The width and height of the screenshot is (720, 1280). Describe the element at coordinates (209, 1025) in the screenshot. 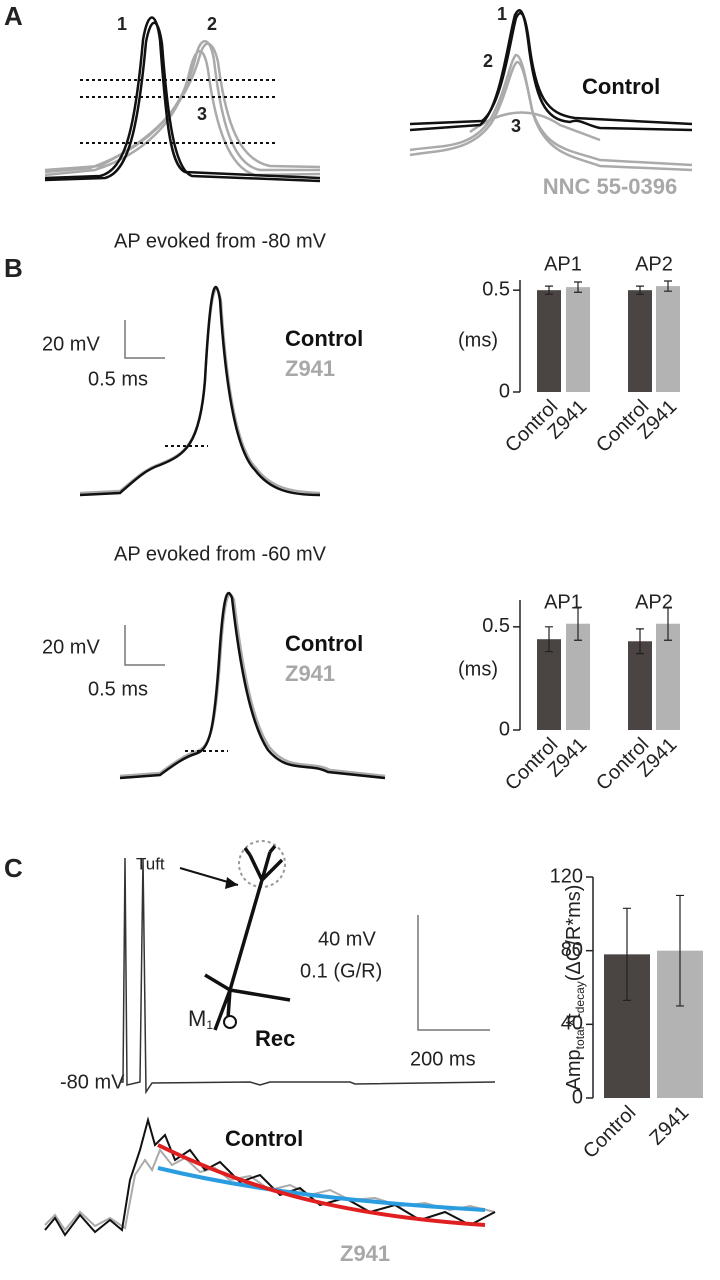

I see `m-subscript: 1` at that location.